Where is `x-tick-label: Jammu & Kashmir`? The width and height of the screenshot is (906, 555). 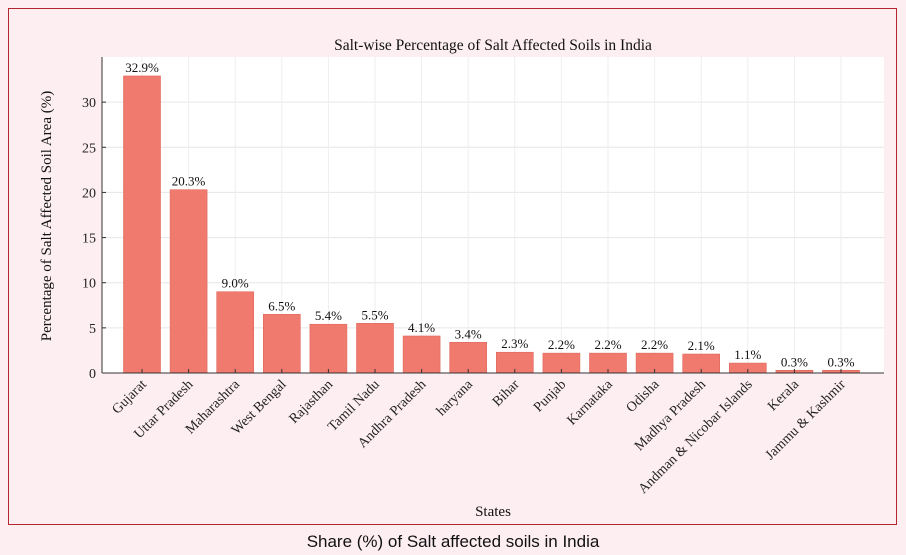
x-tick-label: Jammu & Kashmir is located at coordinates (806, 420).